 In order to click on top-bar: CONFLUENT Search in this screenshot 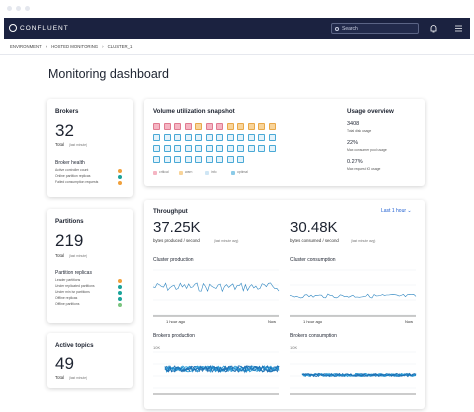, I will do `click(237, 28)`.